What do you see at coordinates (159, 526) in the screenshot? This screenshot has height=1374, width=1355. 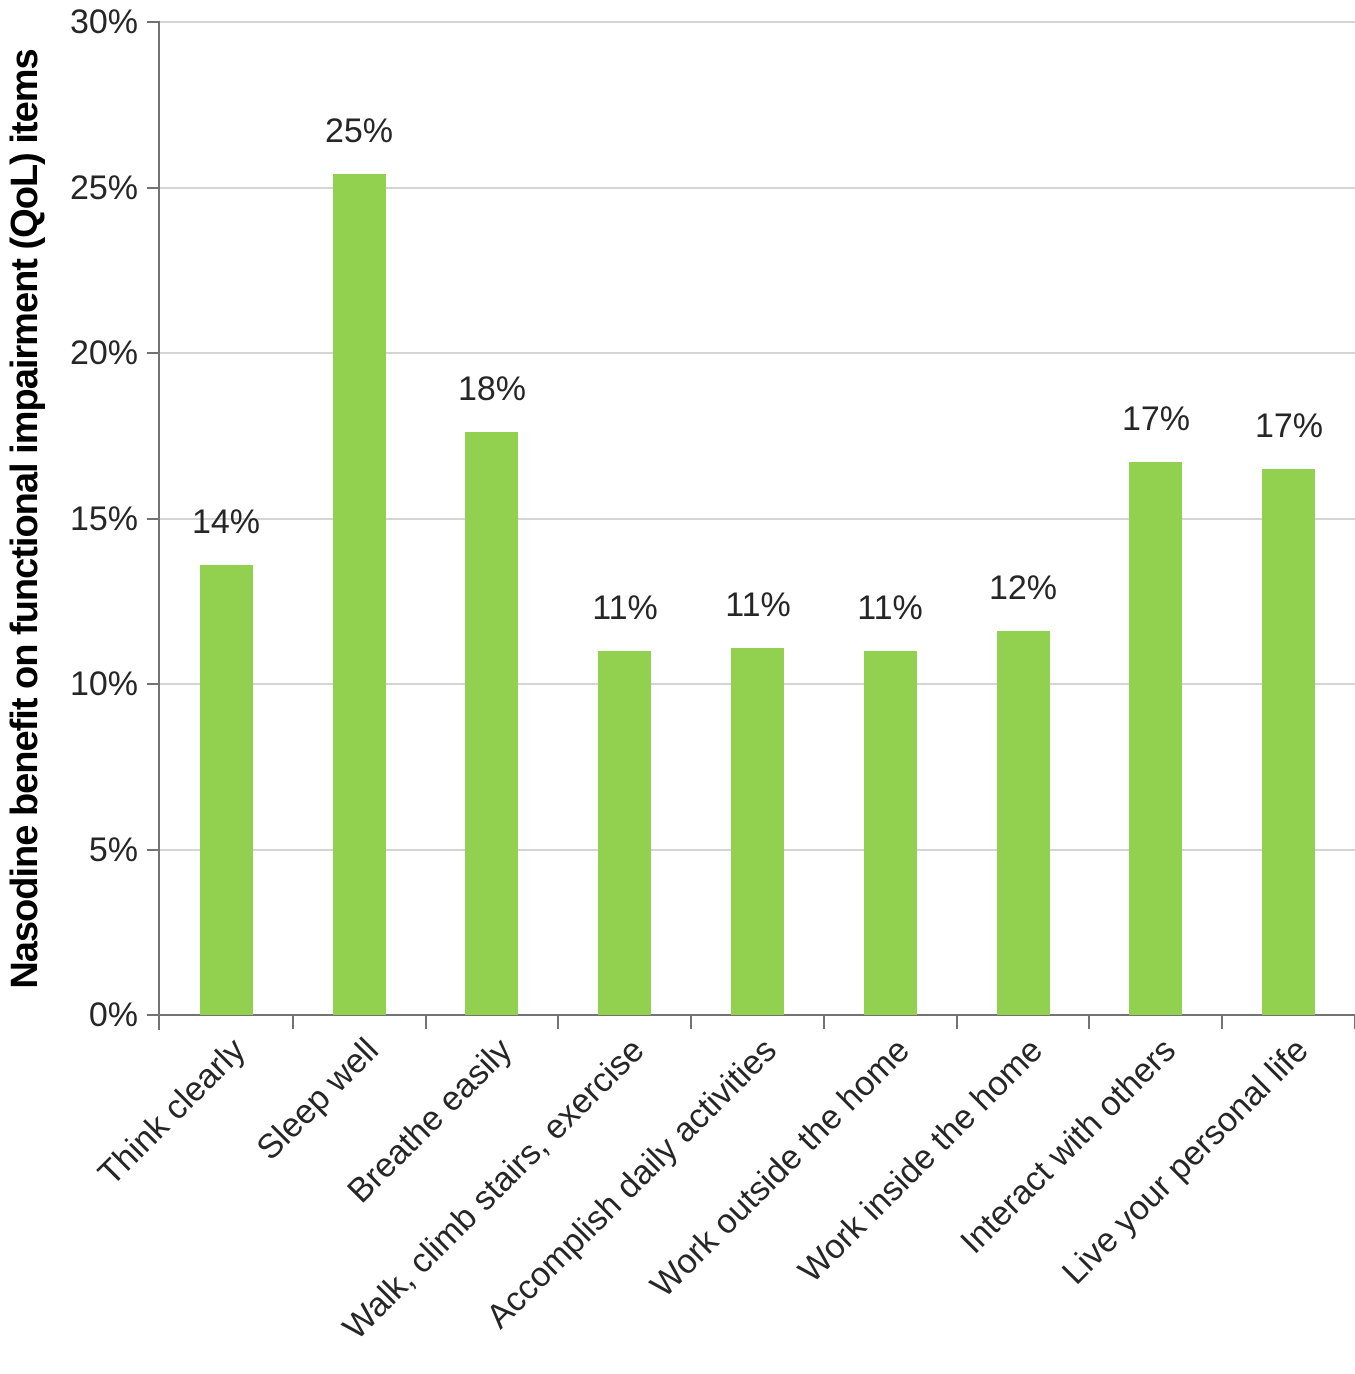 I see `y-axis-line` at bounding box center [159, 526].